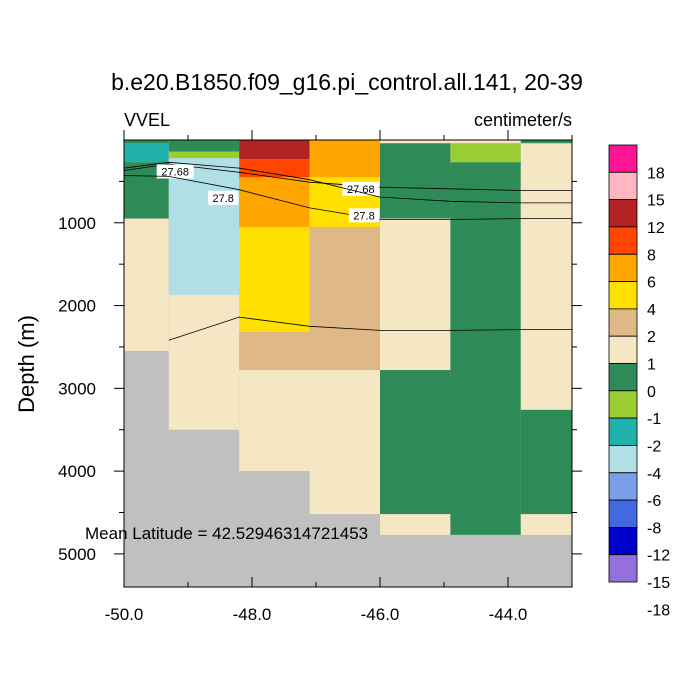 The width and height of the screenshot is (700, 700). Describe the element at coordinates (77, 306) in the screenshot. I see `y-tick-label: 2000` at that location.